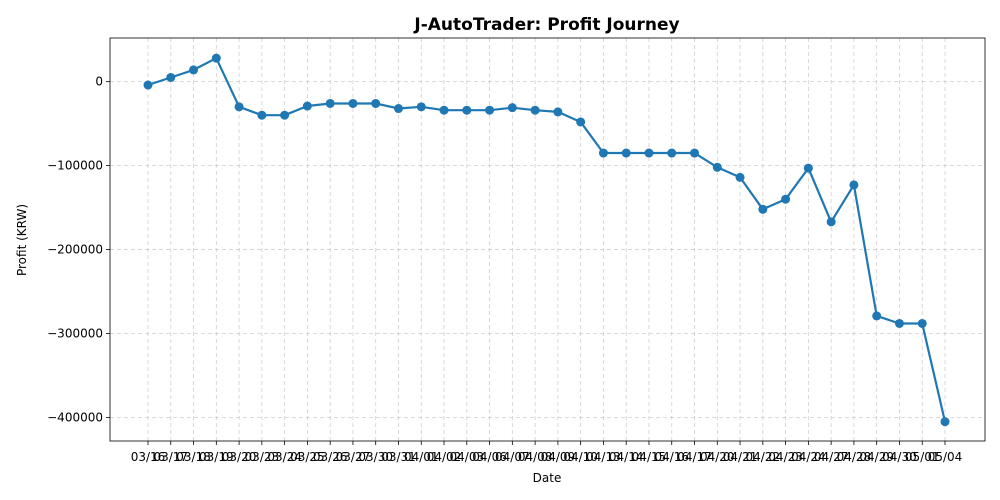 The width and height of the screenshot is (1000, 500). I want to click on x-tick-label: 04/10, so click(580, 457).